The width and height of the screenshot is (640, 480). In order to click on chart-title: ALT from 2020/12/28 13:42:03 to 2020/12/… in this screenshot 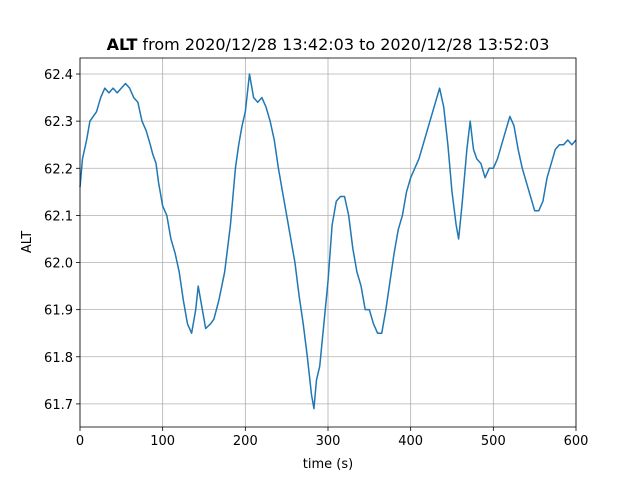, I will do `click(328, 44)`.